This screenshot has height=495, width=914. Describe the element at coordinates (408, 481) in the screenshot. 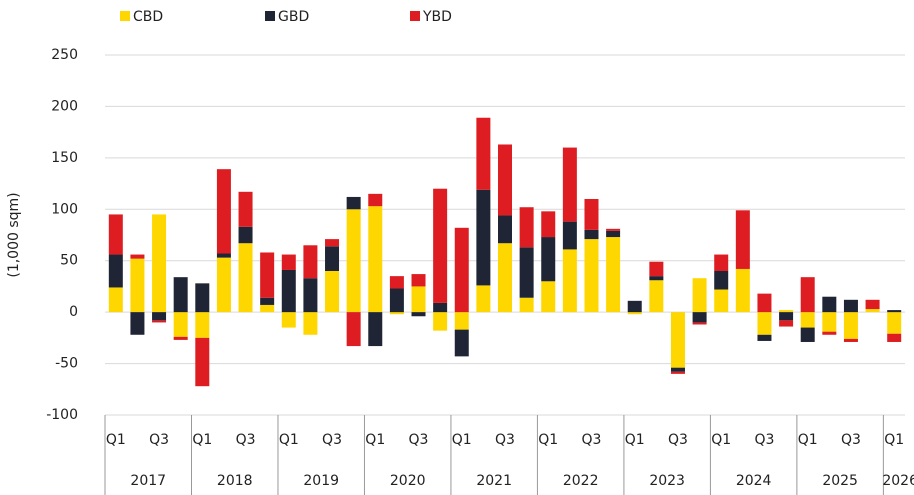

I see `year-label: 2020` at that location.